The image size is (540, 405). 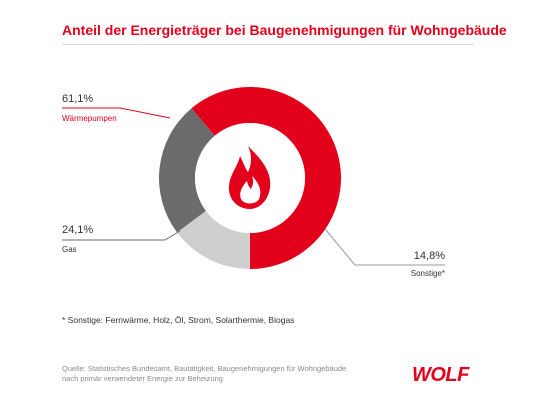 I want to click on leader-line-sonstige, so click(x=384, y=247).